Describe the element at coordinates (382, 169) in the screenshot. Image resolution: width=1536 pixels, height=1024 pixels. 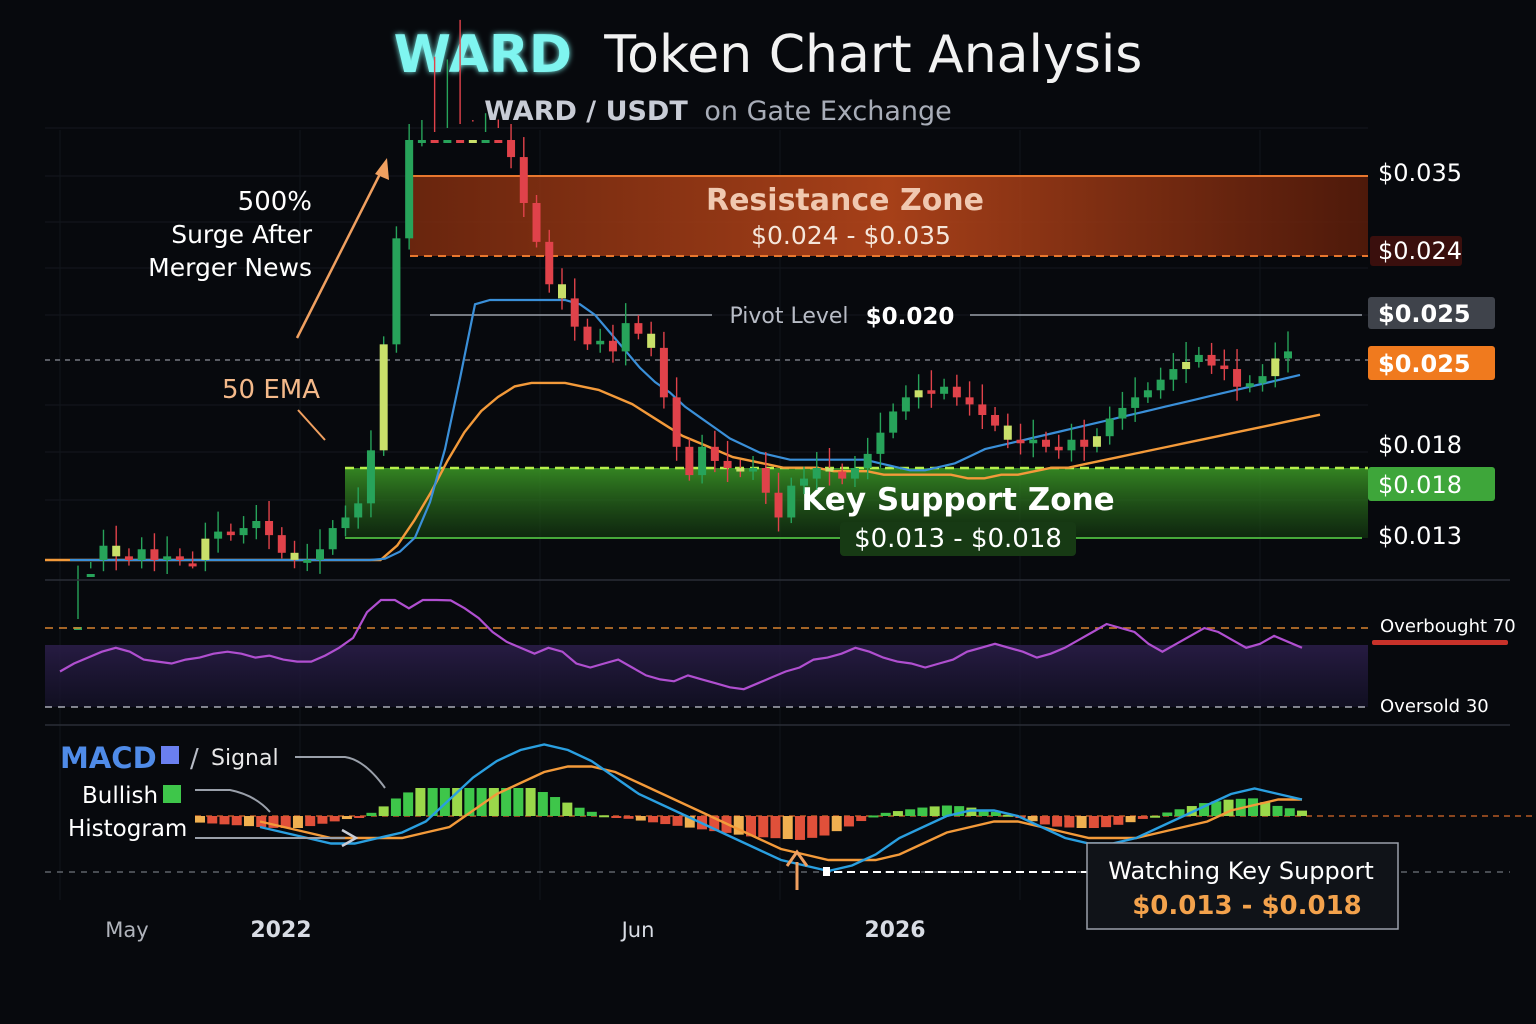
I see `surge-arrow-icon` at that location.